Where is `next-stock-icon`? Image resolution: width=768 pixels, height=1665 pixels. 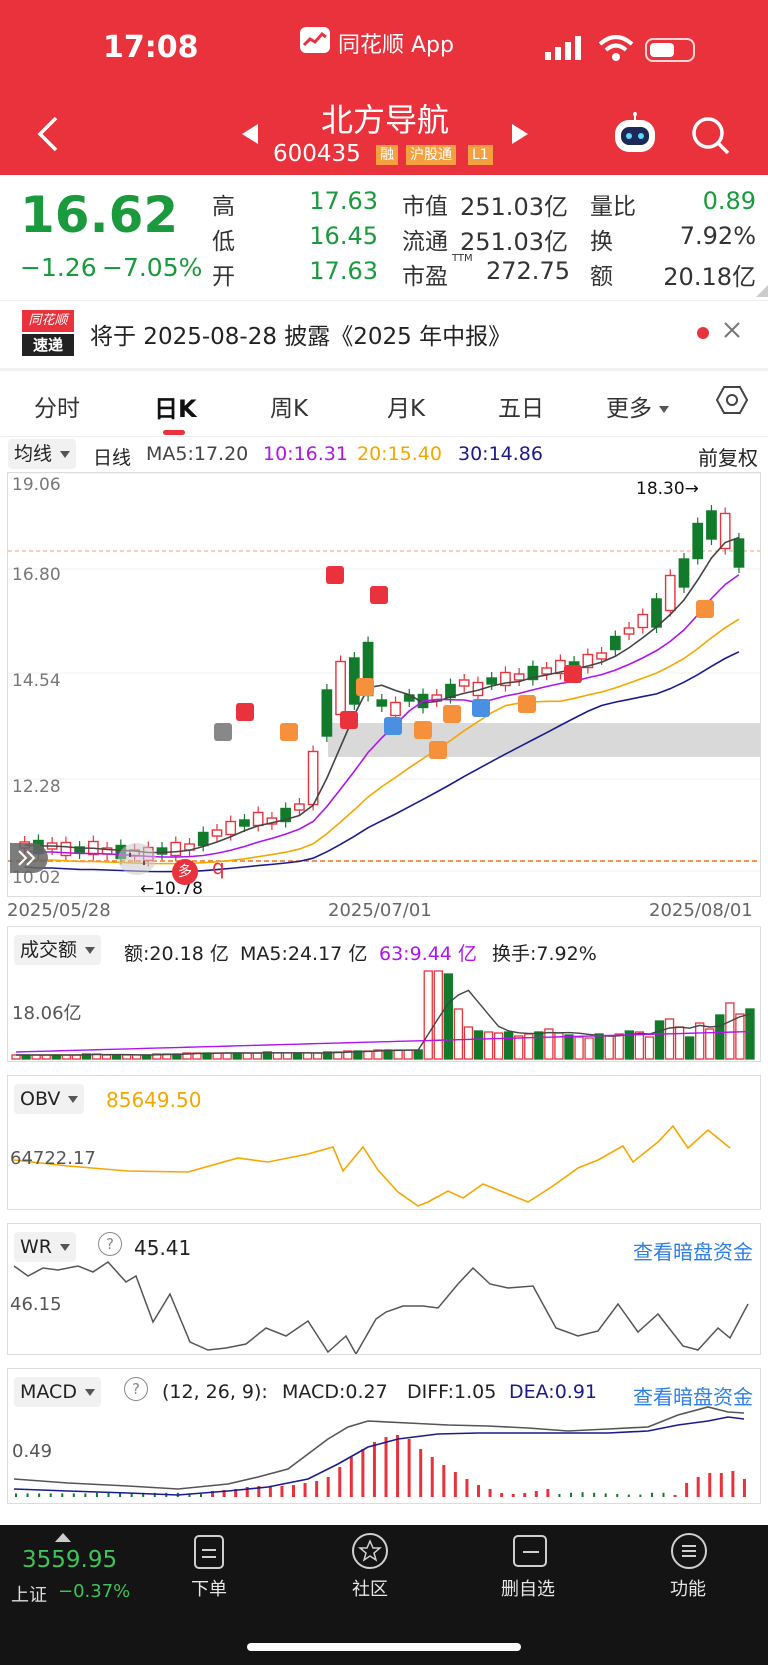 next-stock-icon is located at coordinates (520, 136).